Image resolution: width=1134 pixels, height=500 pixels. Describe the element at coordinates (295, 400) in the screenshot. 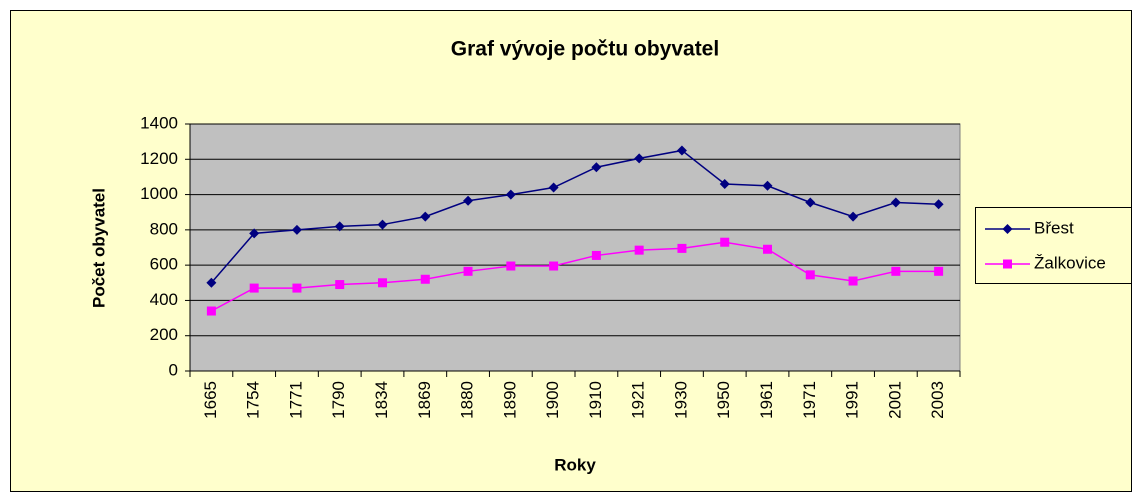

I see `x-tick-label: 1771` at that location.